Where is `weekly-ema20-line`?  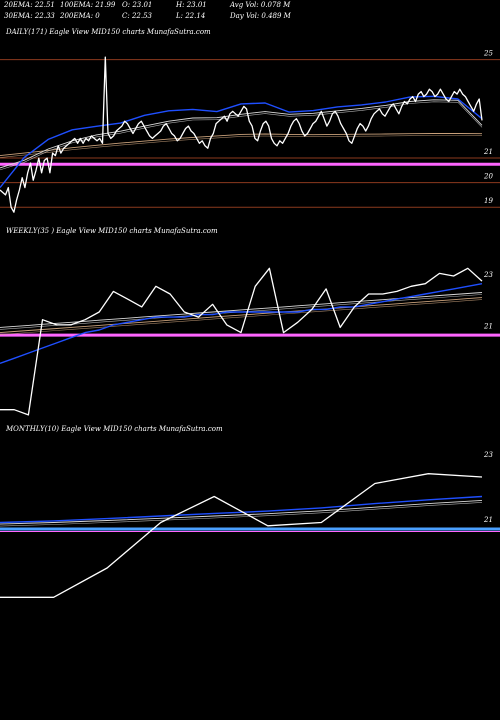 weekly-ema20-line is located at coordinates (241, 324).